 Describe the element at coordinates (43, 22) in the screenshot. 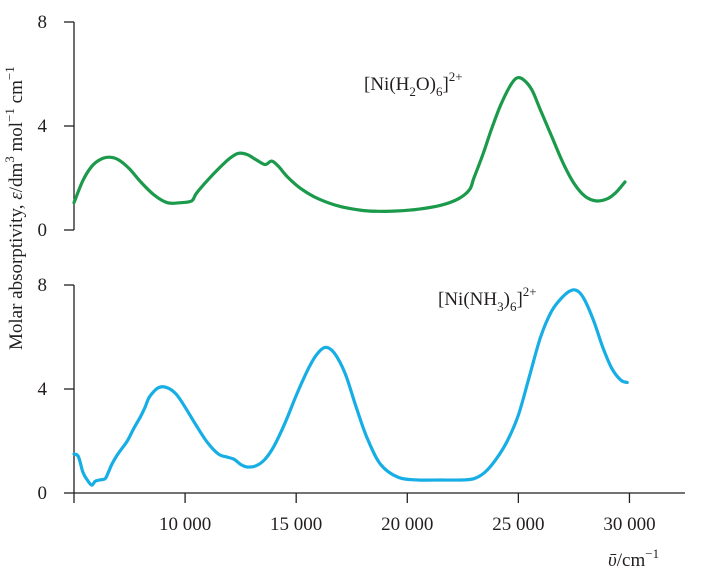

I see `y-tick-label-1-8: 8` at that location.